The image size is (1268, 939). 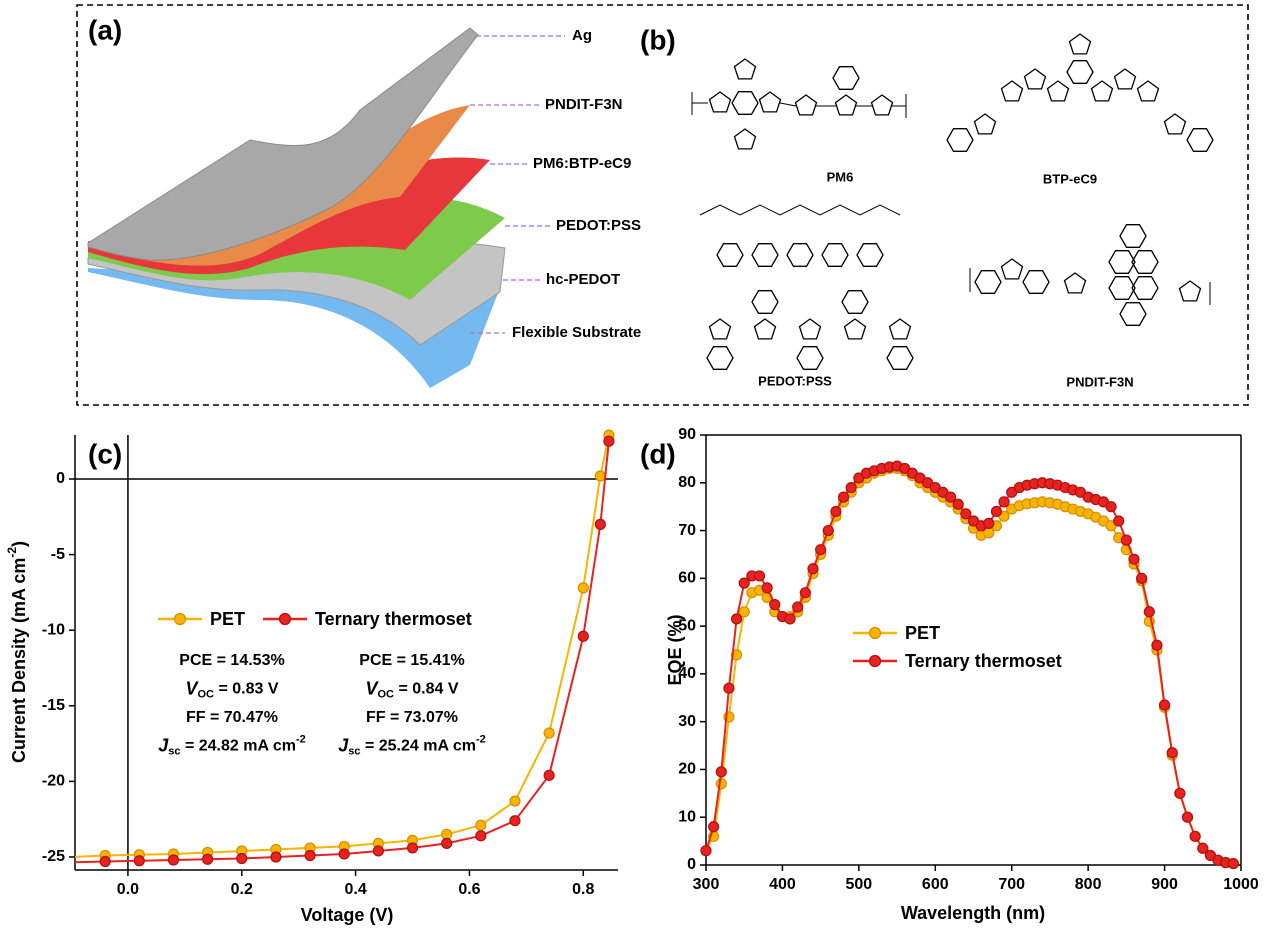 What do you see at coordinates (418, 746) in the screenshot?
I see `metric-text: = 25.24 mA cm` at bounding box center [418, 746].